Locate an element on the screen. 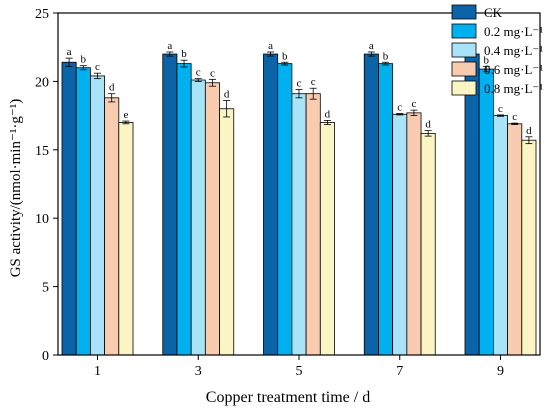 Image resolution: width=550 pixels, height=409 pixels. x-tick-label-9: 9 is located at coordinates (500, 371).